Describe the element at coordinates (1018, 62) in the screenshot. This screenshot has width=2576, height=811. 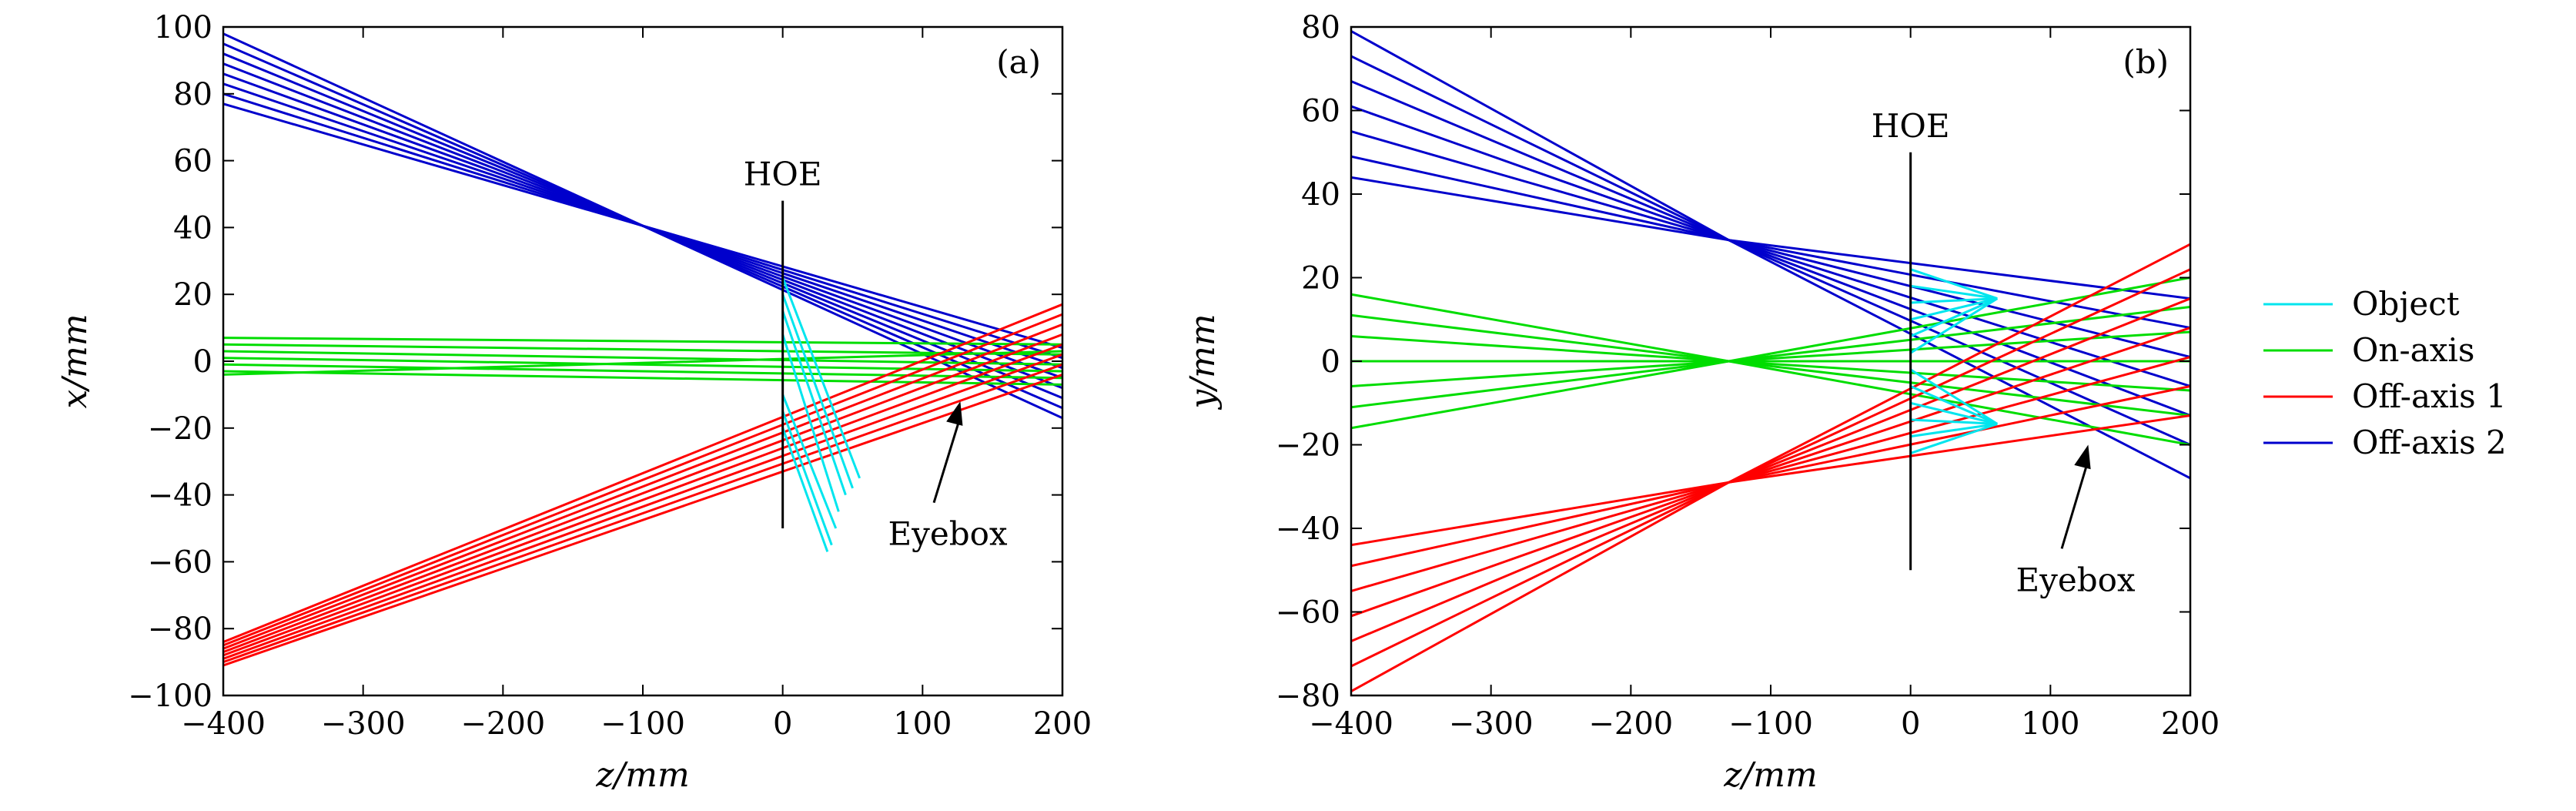
I see `panel-label: (a)` at that location.